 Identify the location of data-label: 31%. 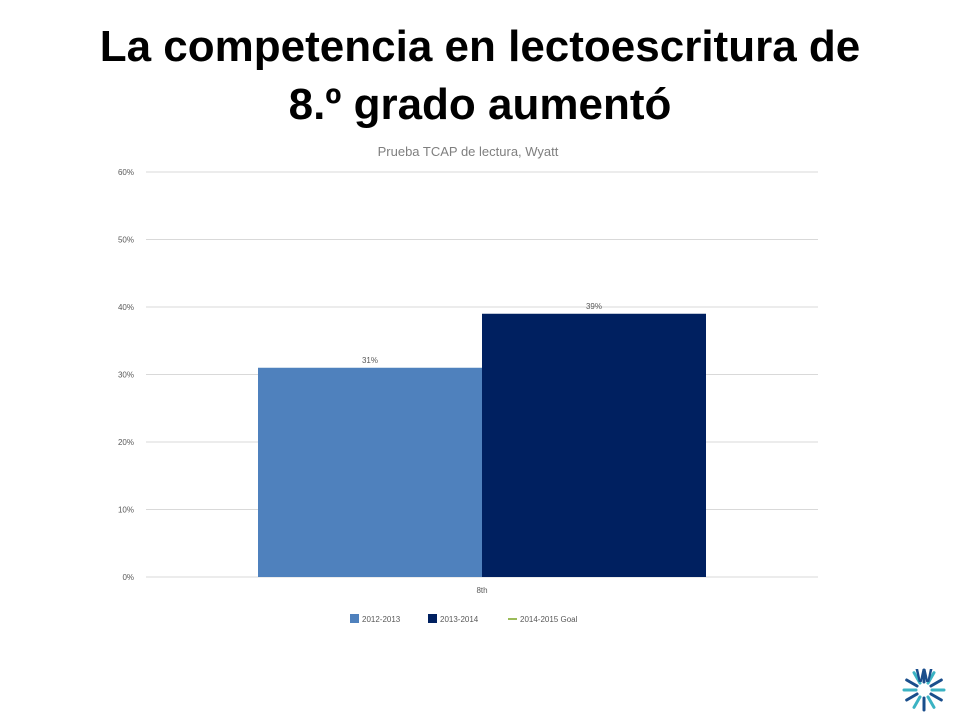
(370, 360).